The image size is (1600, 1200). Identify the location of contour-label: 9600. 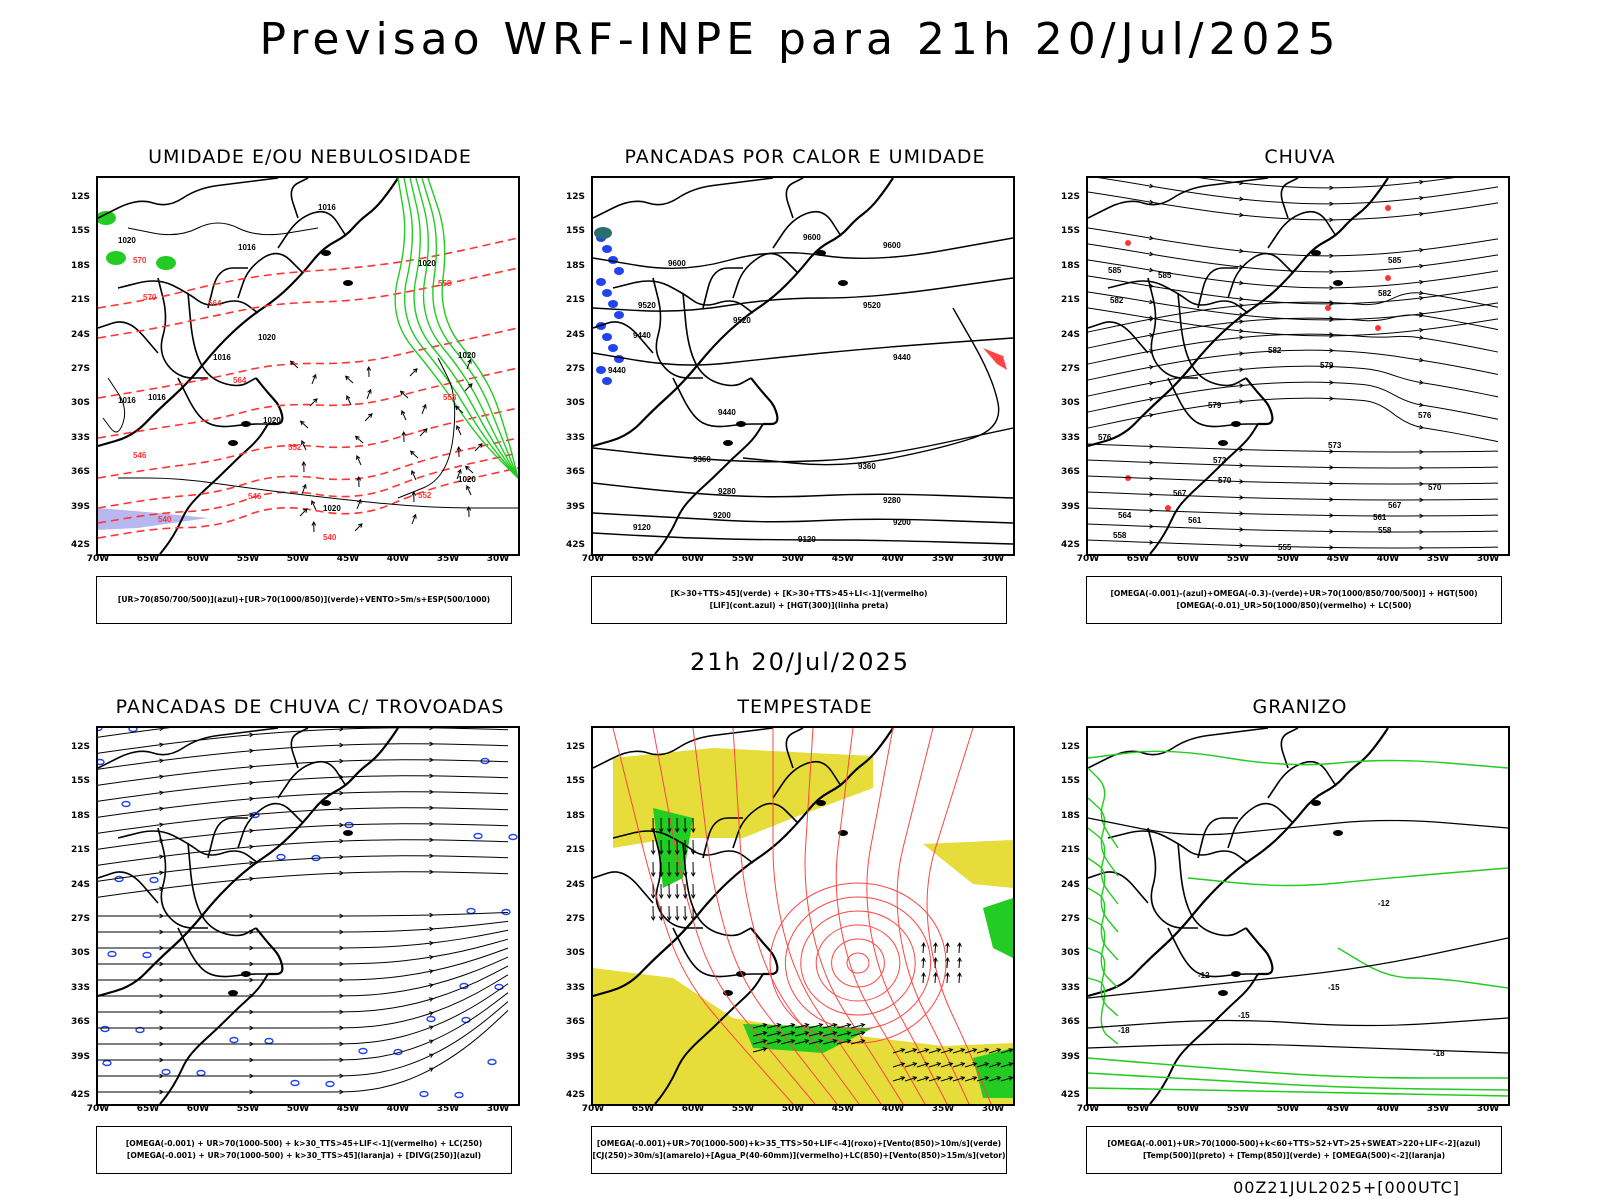
(812, 237).